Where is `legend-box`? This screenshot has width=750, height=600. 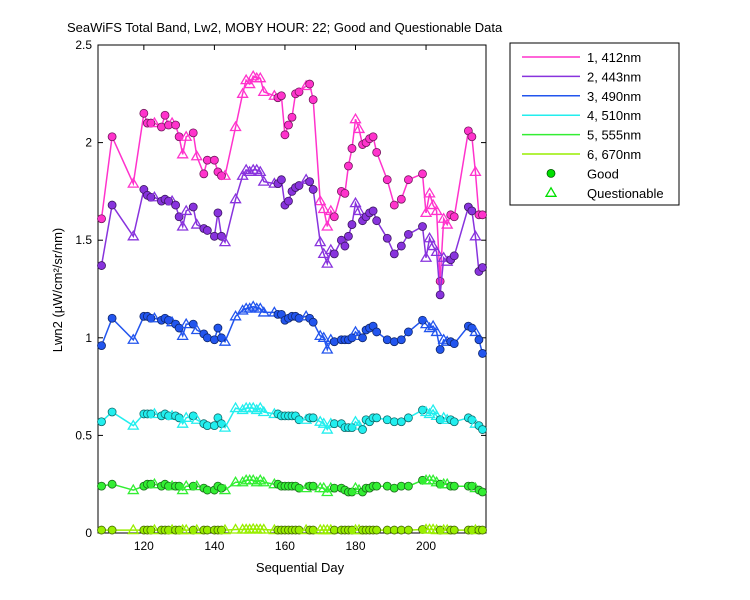
legend-box is located at coordinates (594, 124).